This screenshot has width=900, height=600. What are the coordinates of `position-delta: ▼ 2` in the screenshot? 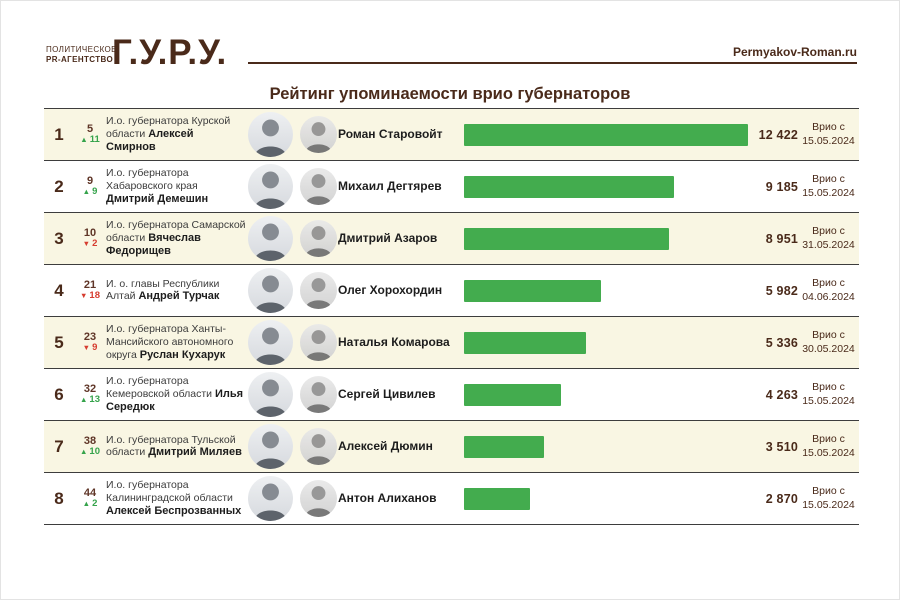 It's located at (90, 244).